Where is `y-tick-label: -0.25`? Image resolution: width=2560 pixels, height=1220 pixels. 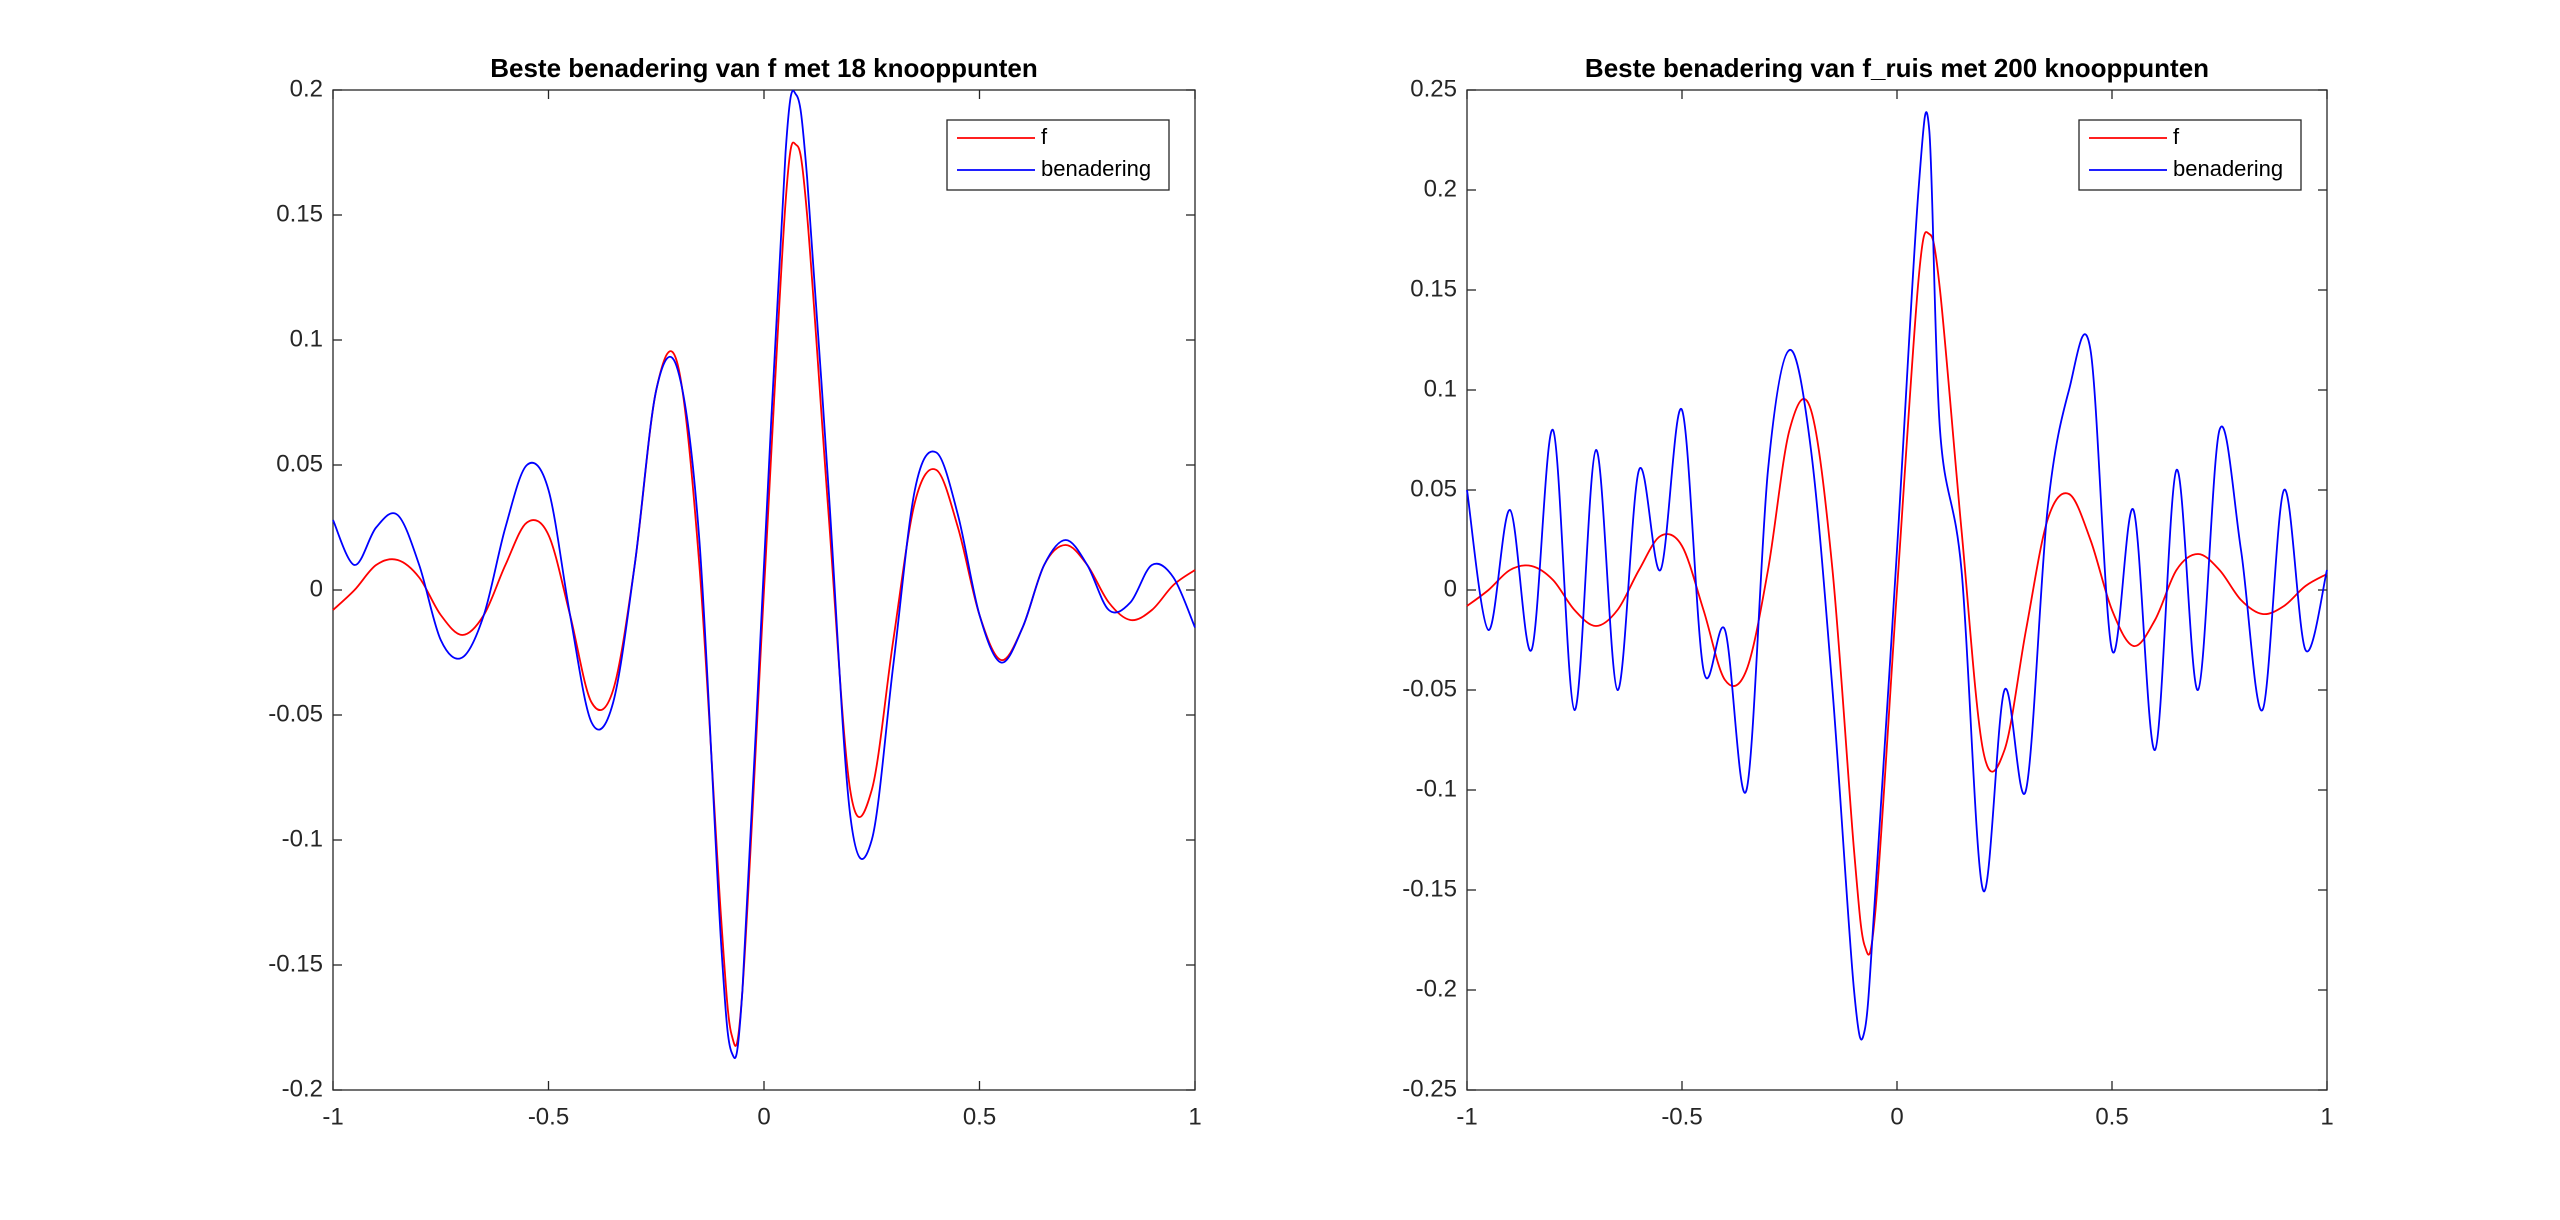
y-tick-label: -0.25 is located at coordinates (1429, 1088).